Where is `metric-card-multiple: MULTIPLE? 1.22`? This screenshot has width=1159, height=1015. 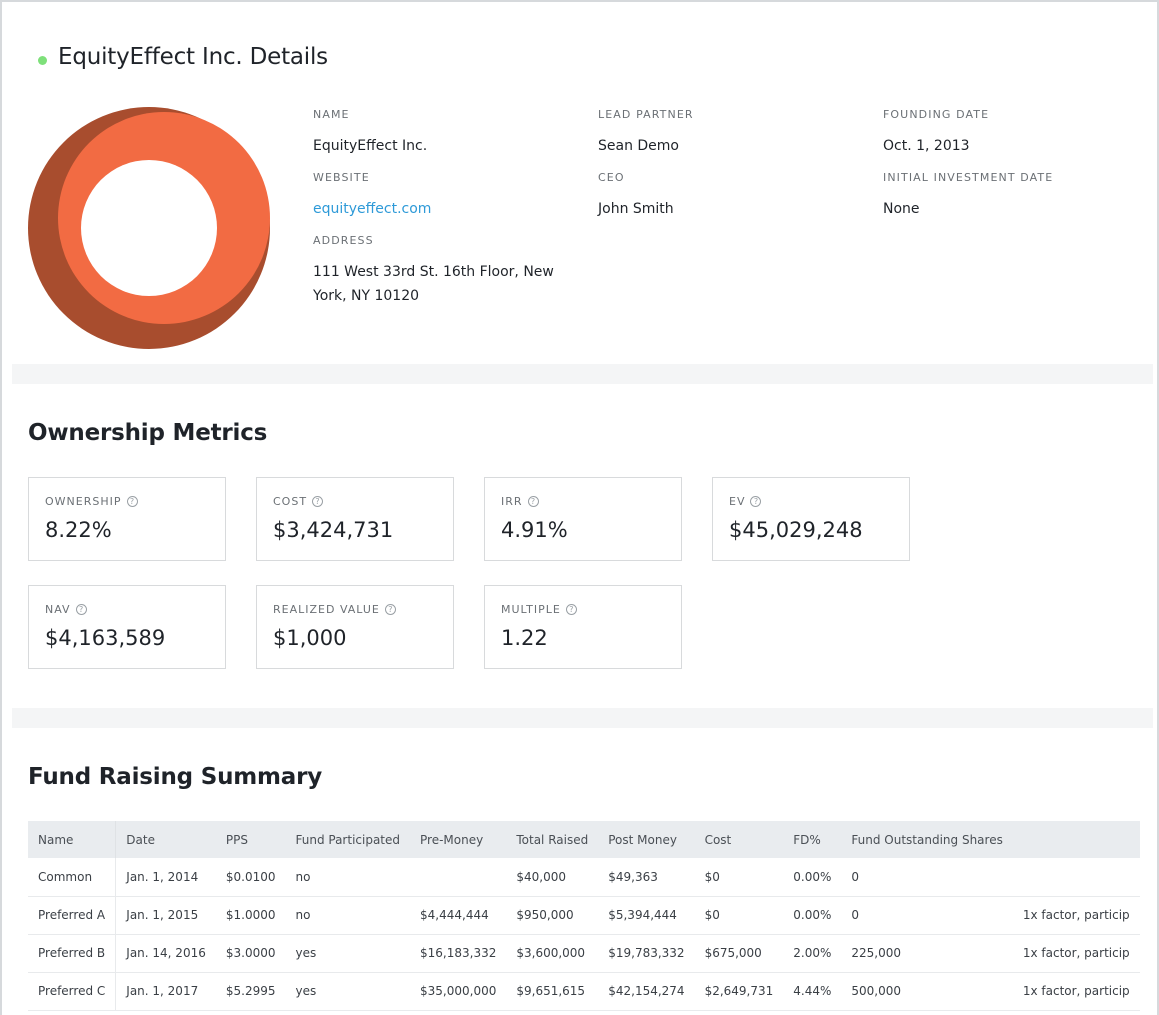 metric-card-multiple: MULTIPLE? 1.22 is located at coordinates (583, 627).